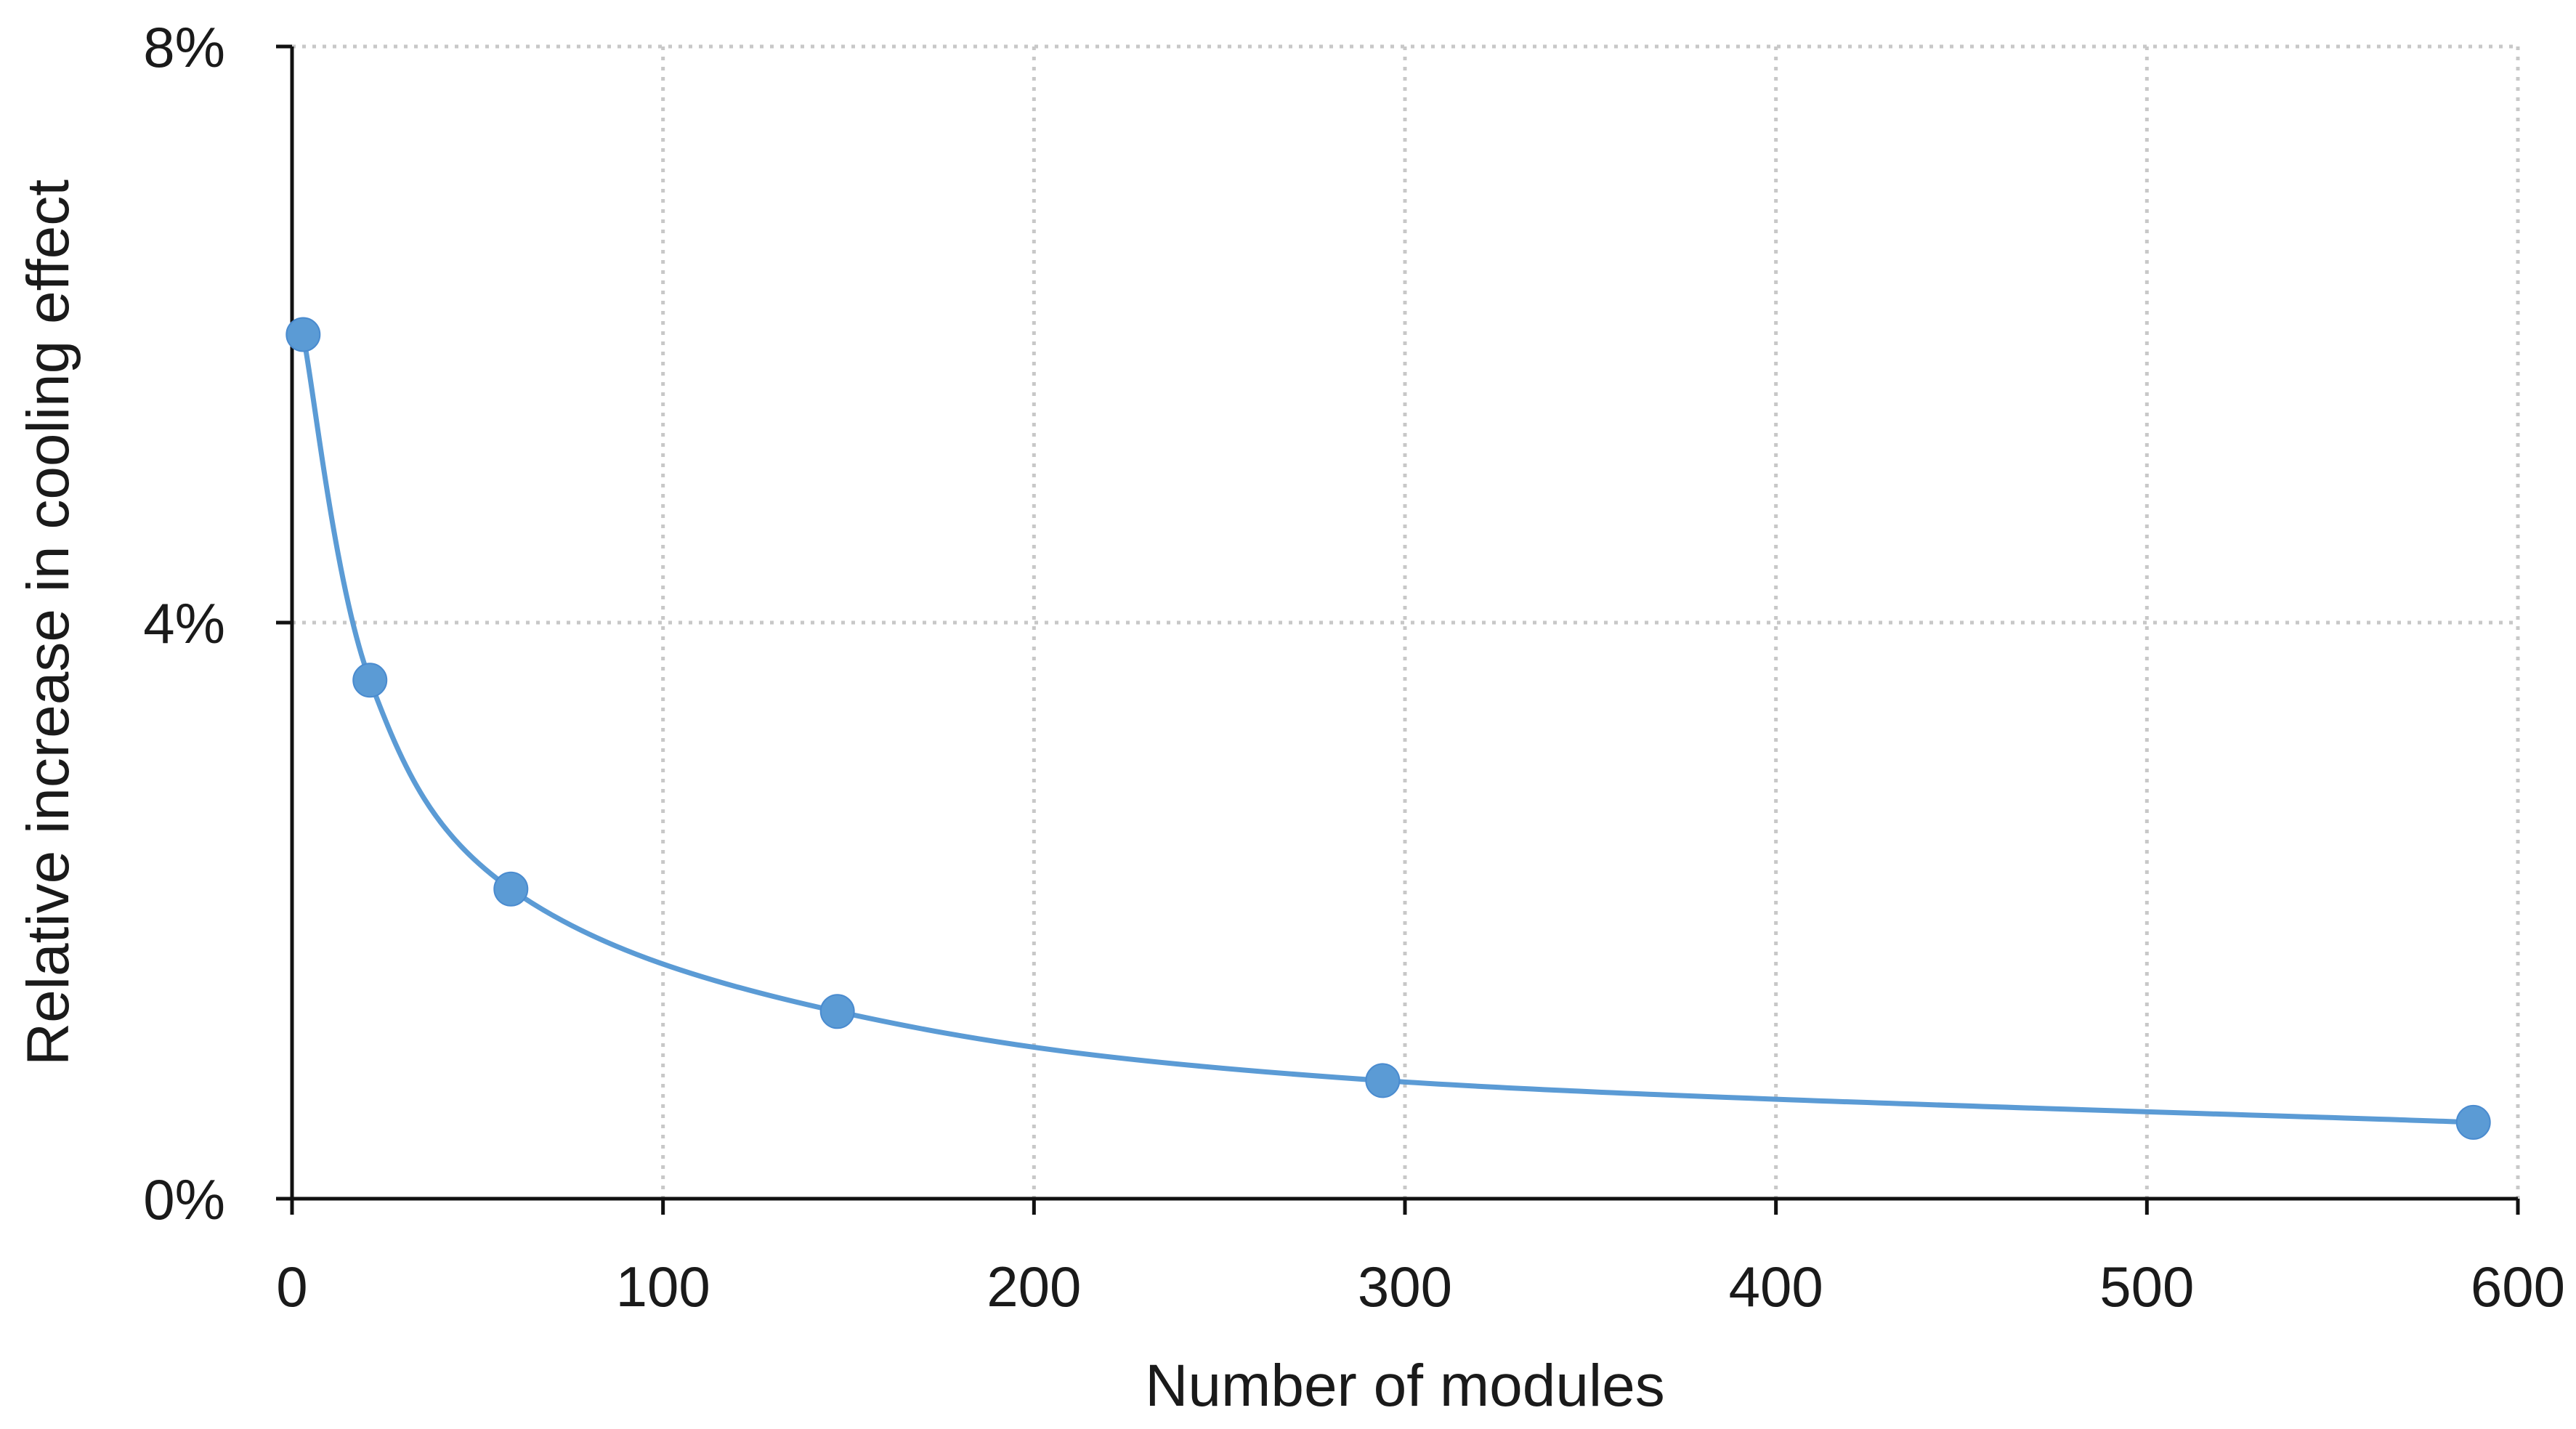 Image resolution: width=2576 pixels, height=1429 pixels. What do you see at coordinates (1405, 1287) in the screenshot?
I see `x-tick-label: 300` at bounding box center [1405, 1287].